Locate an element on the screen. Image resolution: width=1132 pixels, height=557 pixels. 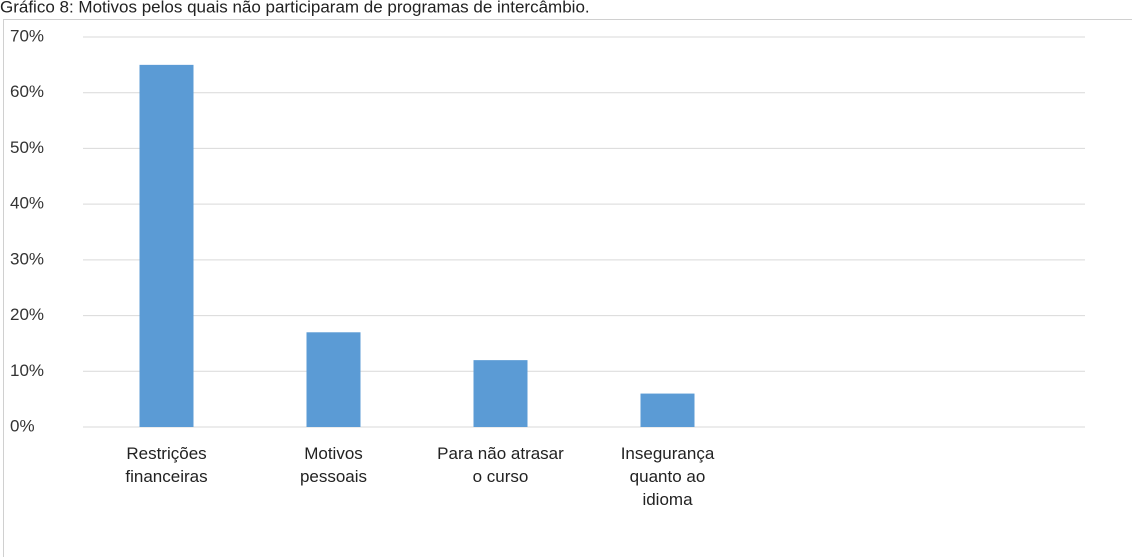
y-tick-label: 40% is located at coordinates (27, 203).